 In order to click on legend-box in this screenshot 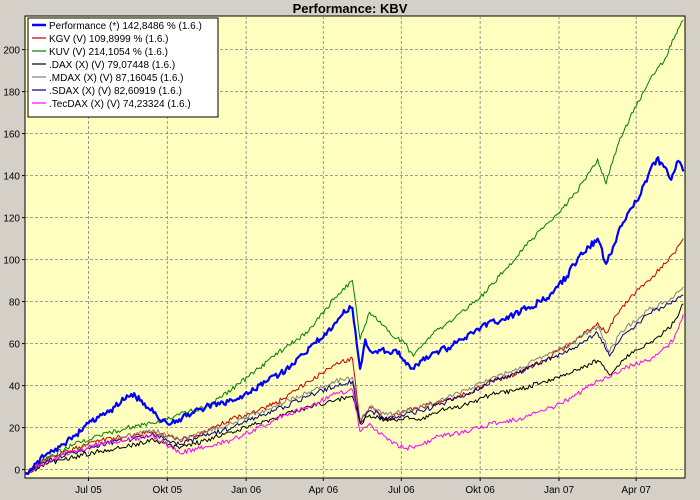, I will do `click(123, 67)`.